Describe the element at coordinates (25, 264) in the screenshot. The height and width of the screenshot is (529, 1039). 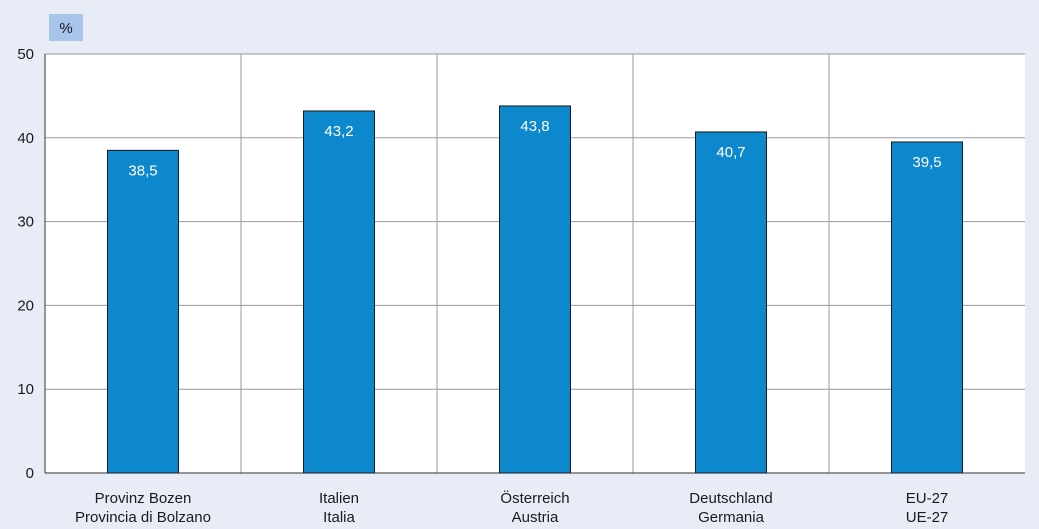
I see `y-axis-ticks: 0 10 20 30 40 50` at that location.